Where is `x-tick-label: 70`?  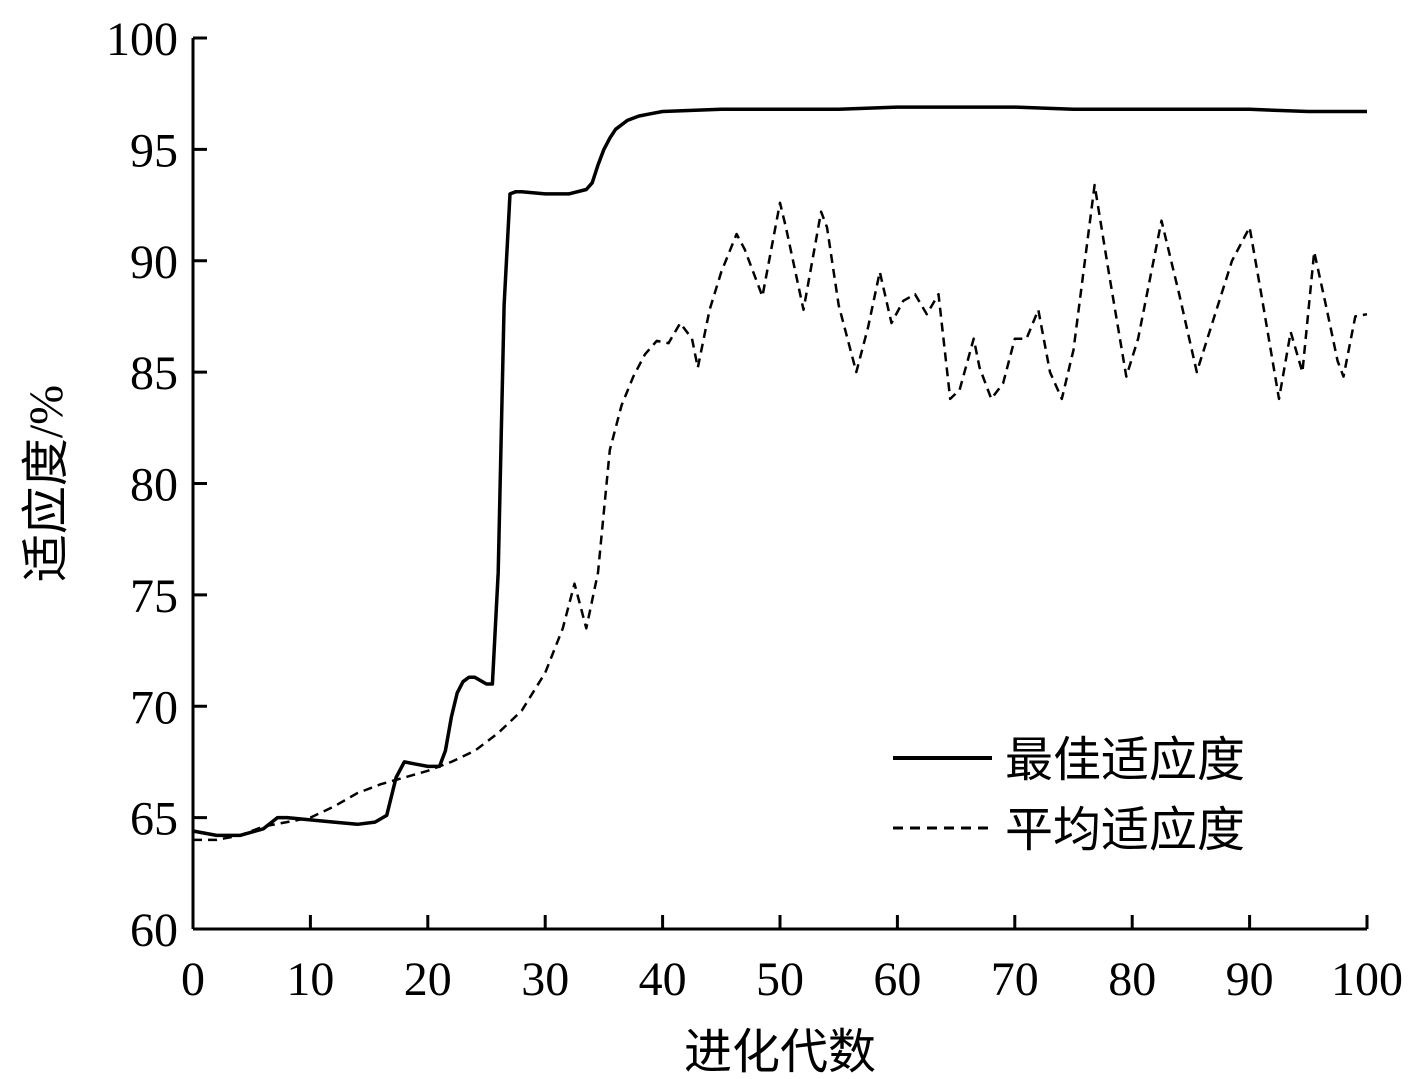
x-tick-label: 70 is located at coordinates (1015, 979).